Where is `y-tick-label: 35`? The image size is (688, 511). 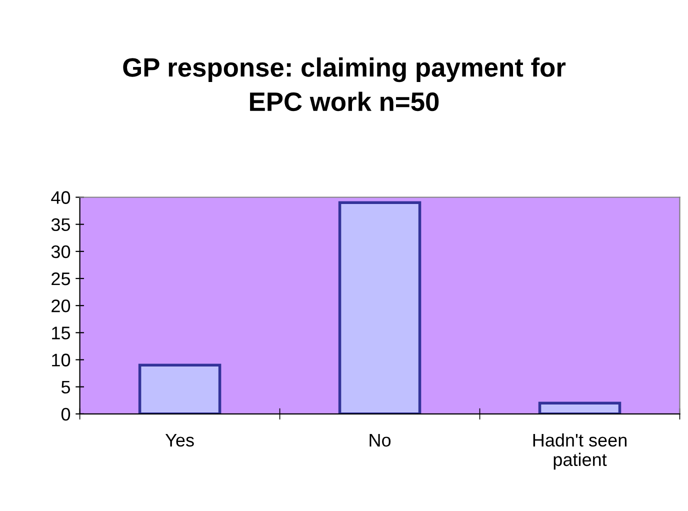 y-tick-label: 35 is located at coordinates (60, 225).